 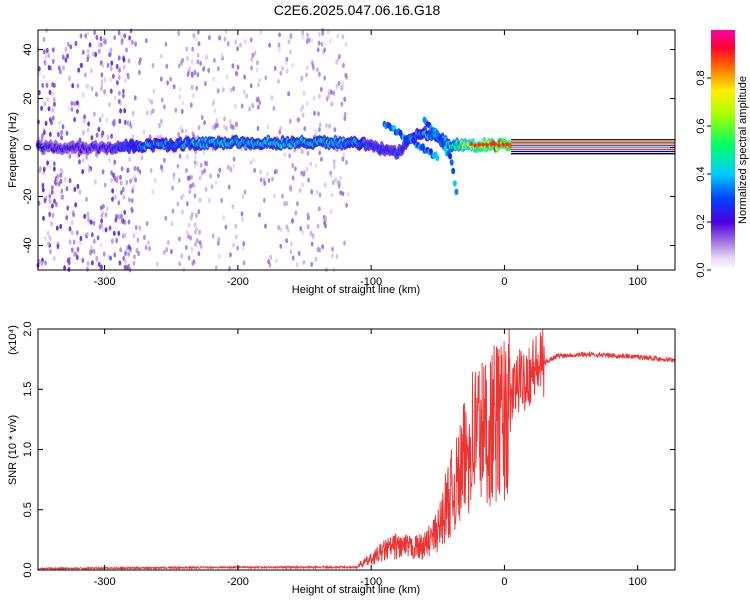 I want to click on colorbar-tick-label: 0.0, so click(x=701, y=269).